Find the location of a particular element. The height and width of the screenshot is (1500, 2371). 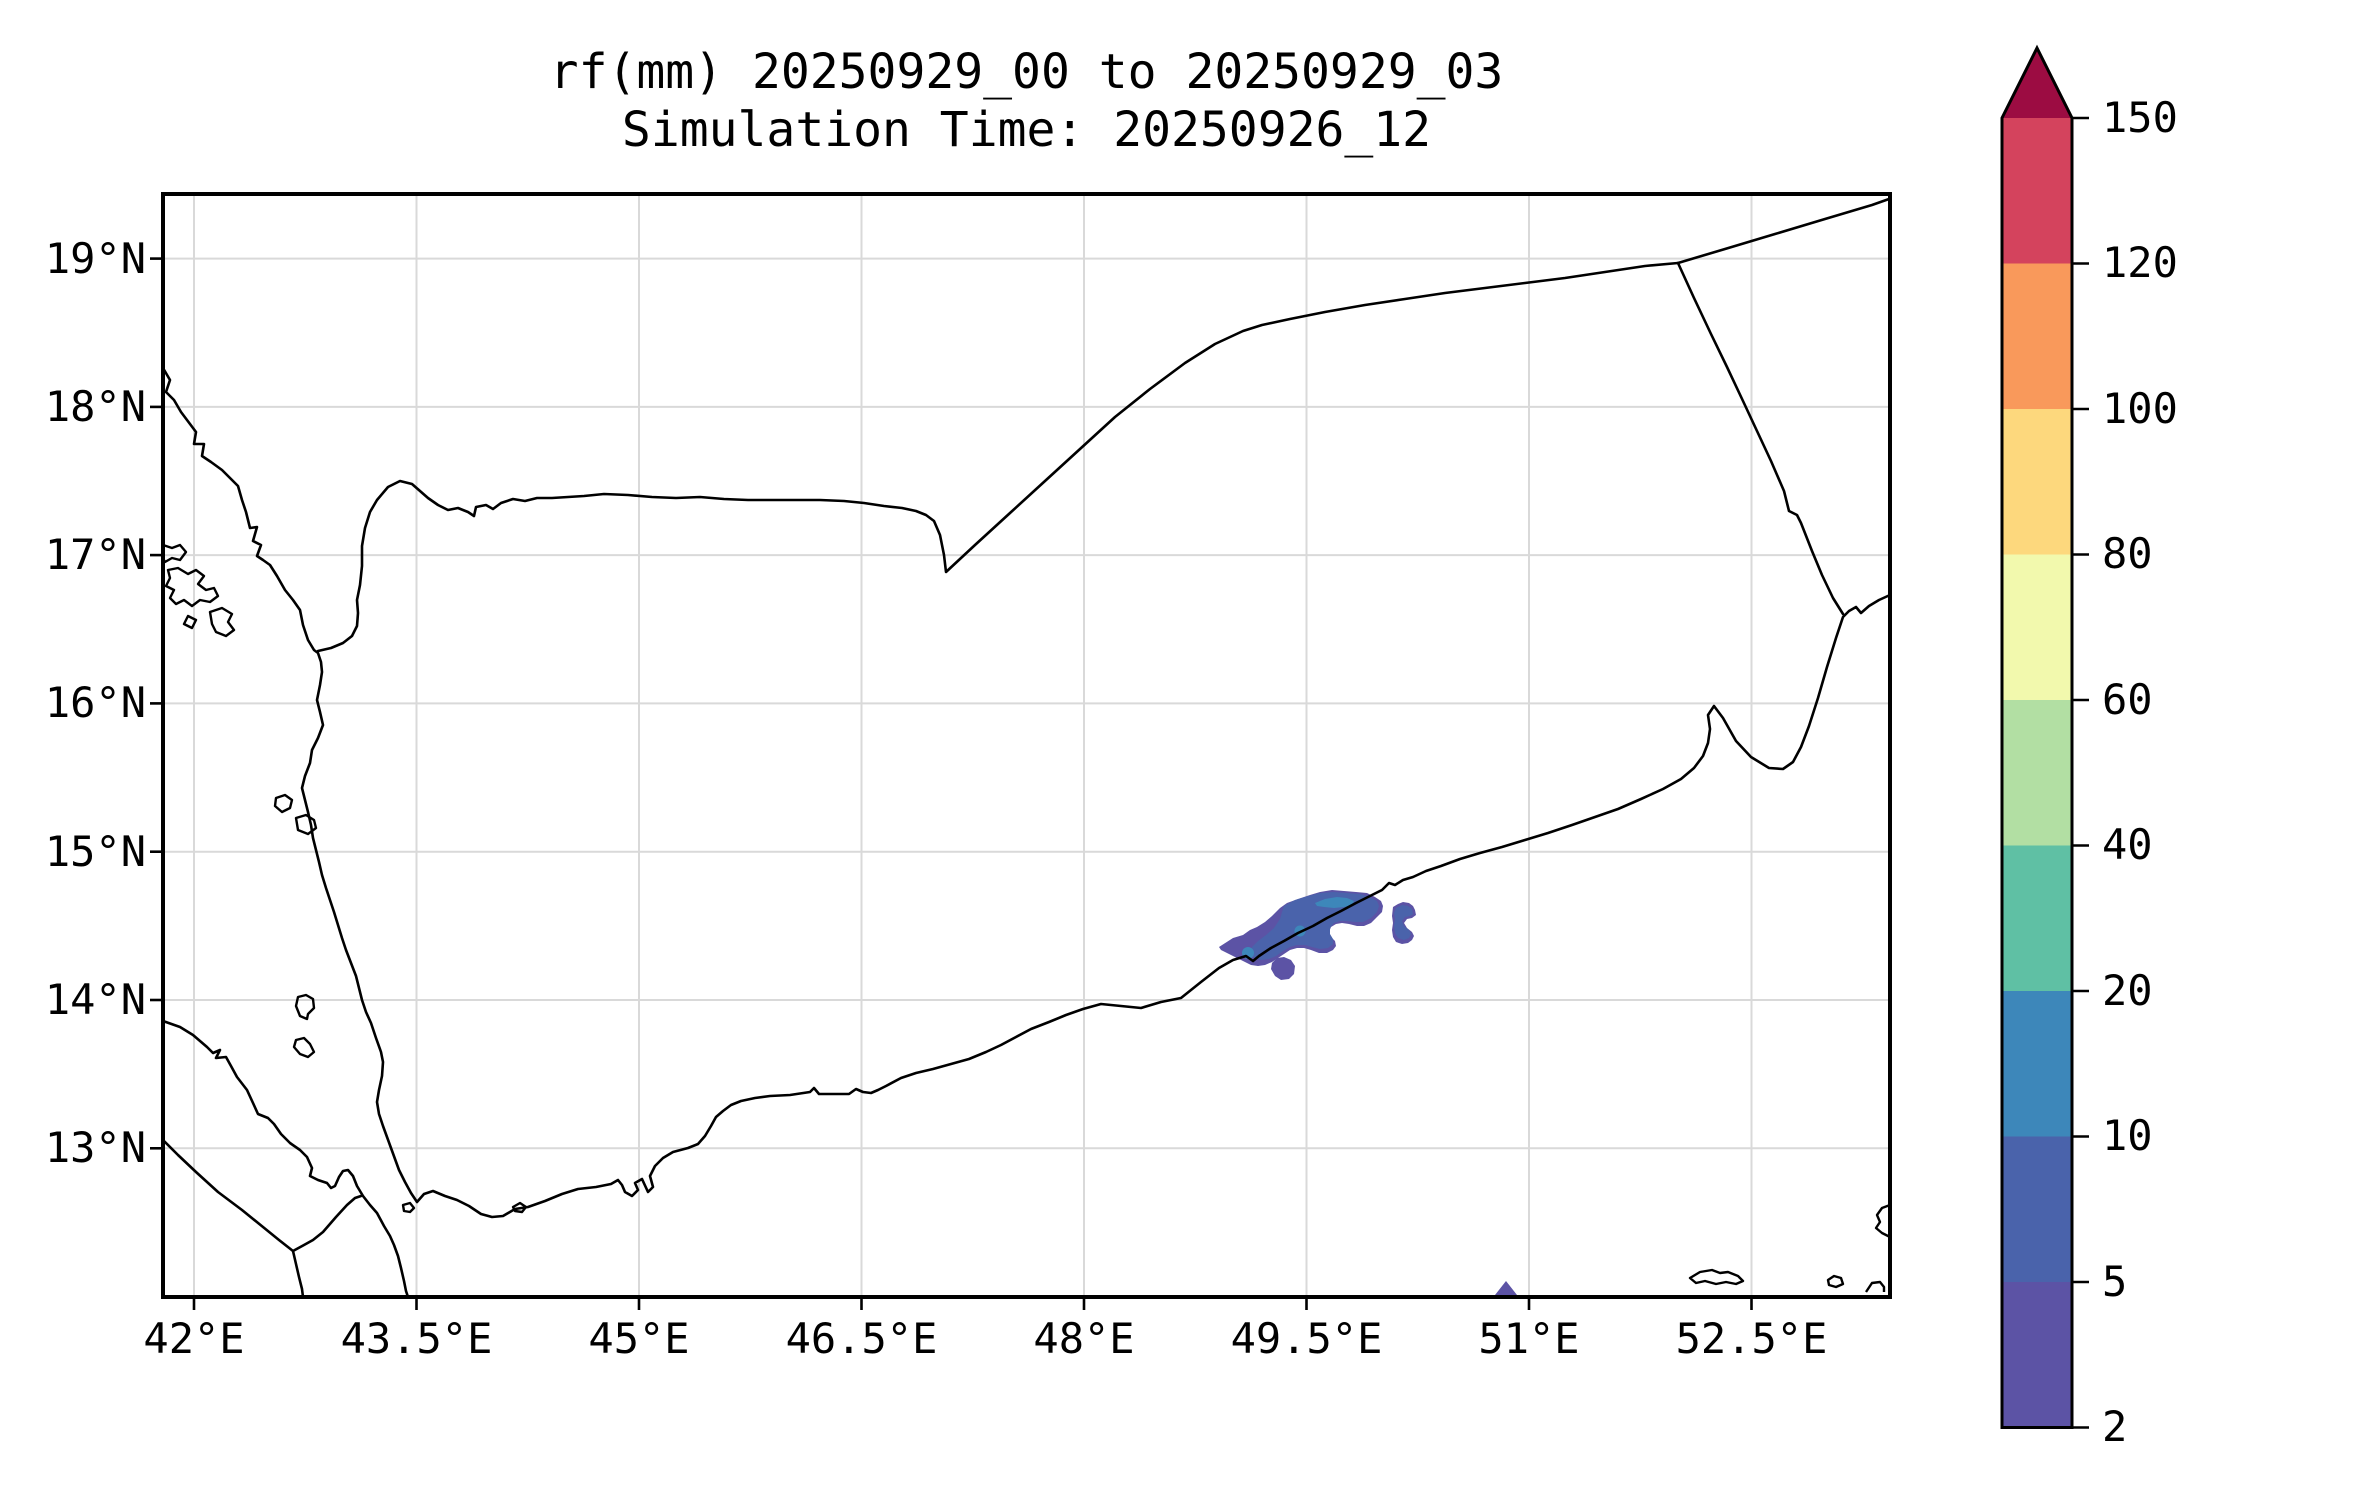

border-africa-inland is located at coordinates (262, 1195).